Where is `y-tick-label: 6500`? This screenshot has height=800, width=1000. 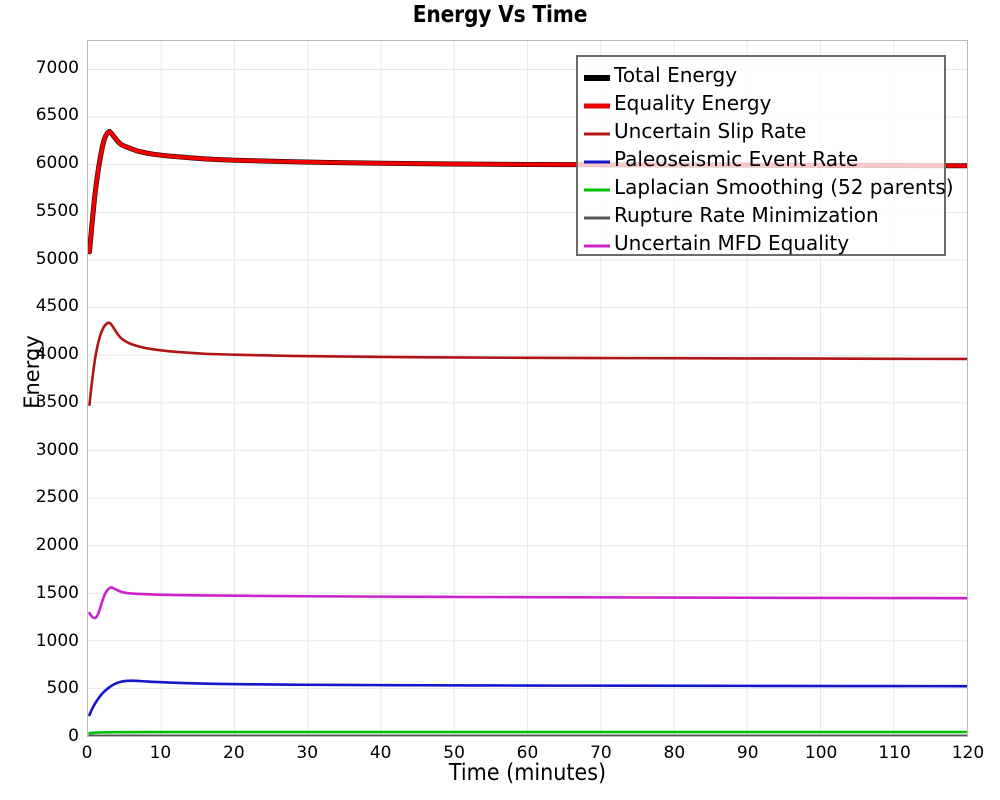
y-tick-label: 6500 is located at coordinates (57, 115).